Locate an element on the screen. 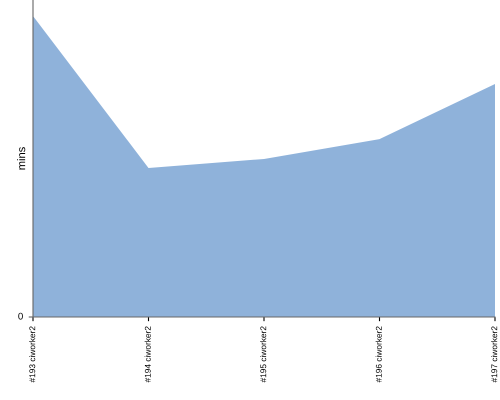 This screenshot has width=500, height=400. x-tick-label: #196 ciworker2 is located at coordinates (379, 354).